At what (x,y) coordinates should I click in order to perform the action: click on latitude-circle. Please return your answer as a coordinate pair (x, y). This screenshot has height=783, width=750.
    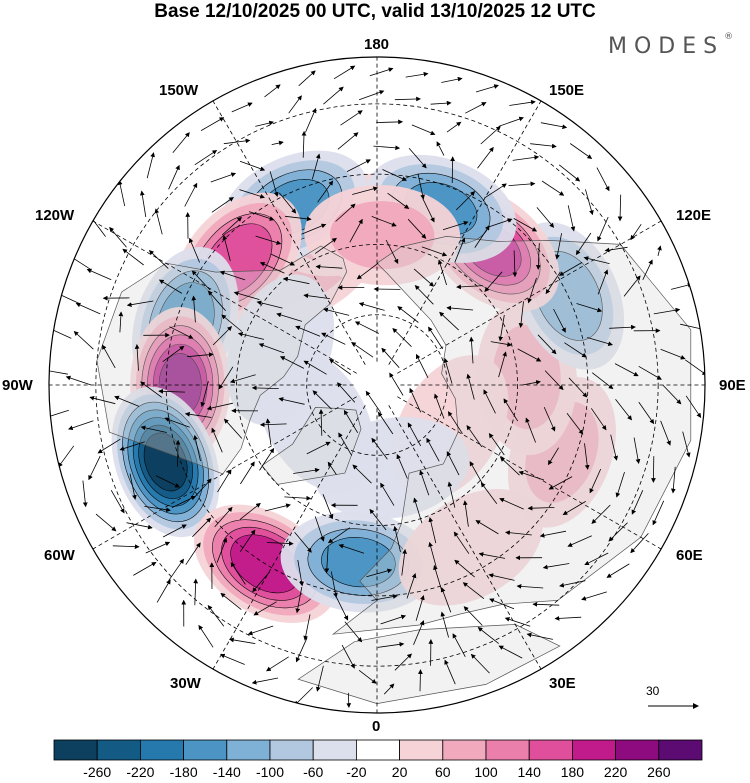
    Looking at the image, I should click on (377, 385).